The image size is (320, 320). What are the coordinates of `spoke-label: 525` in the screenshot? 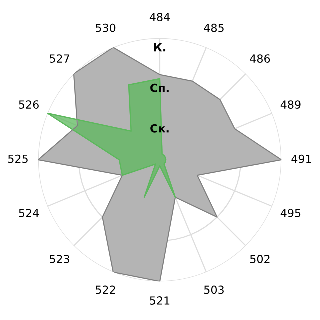 It's located at (18, 159).